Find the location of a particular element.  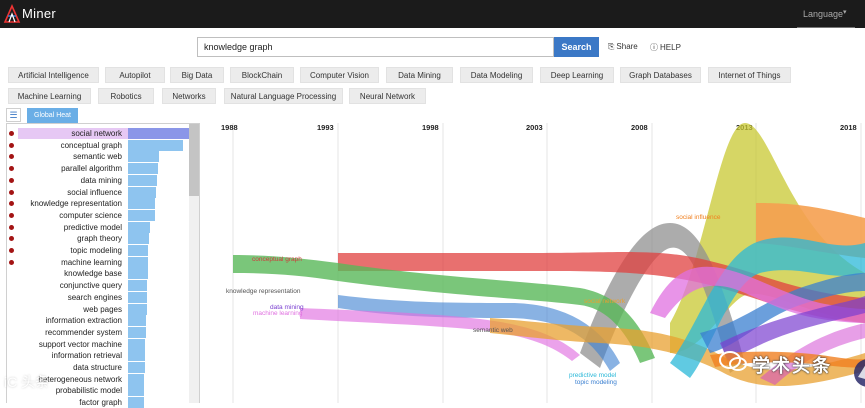

topic-label: knowledge representation is located at coordinates (76, 204).